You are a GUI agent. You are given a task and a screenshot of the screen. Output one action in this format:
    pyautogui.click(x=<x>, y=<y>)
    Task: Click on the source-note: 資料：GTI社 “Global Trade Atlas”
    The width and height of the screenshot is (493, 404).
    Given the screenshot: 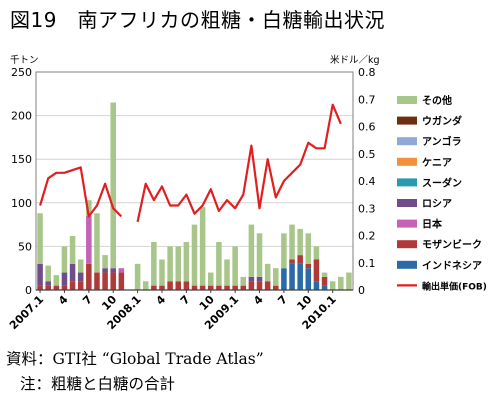 What is the action you would take?
    pyautogui.click(x=135, y=359)
    